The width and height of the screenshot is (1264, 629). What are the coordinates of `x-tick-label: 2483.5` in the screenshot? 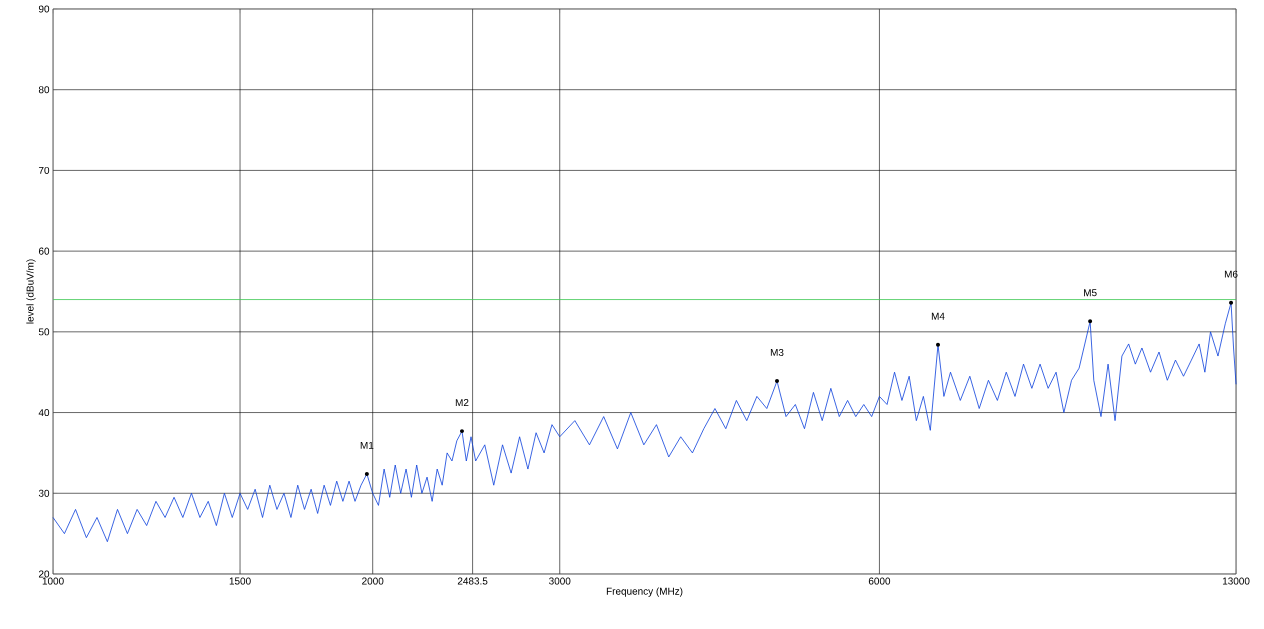 It's located at (472, 581).